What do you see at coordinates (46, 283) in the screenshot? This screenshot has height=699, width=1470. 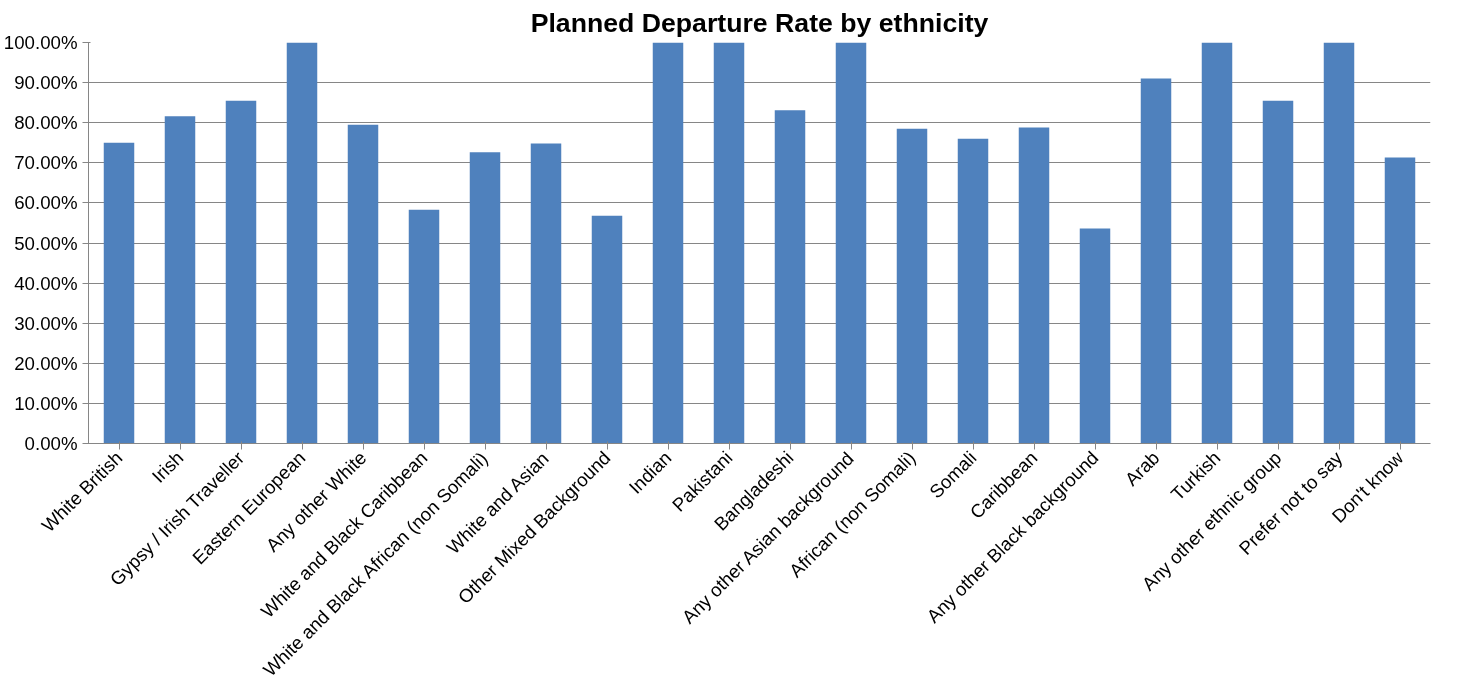 I see `y-tick-label: 40.00%` at bounding box center [46, 283].